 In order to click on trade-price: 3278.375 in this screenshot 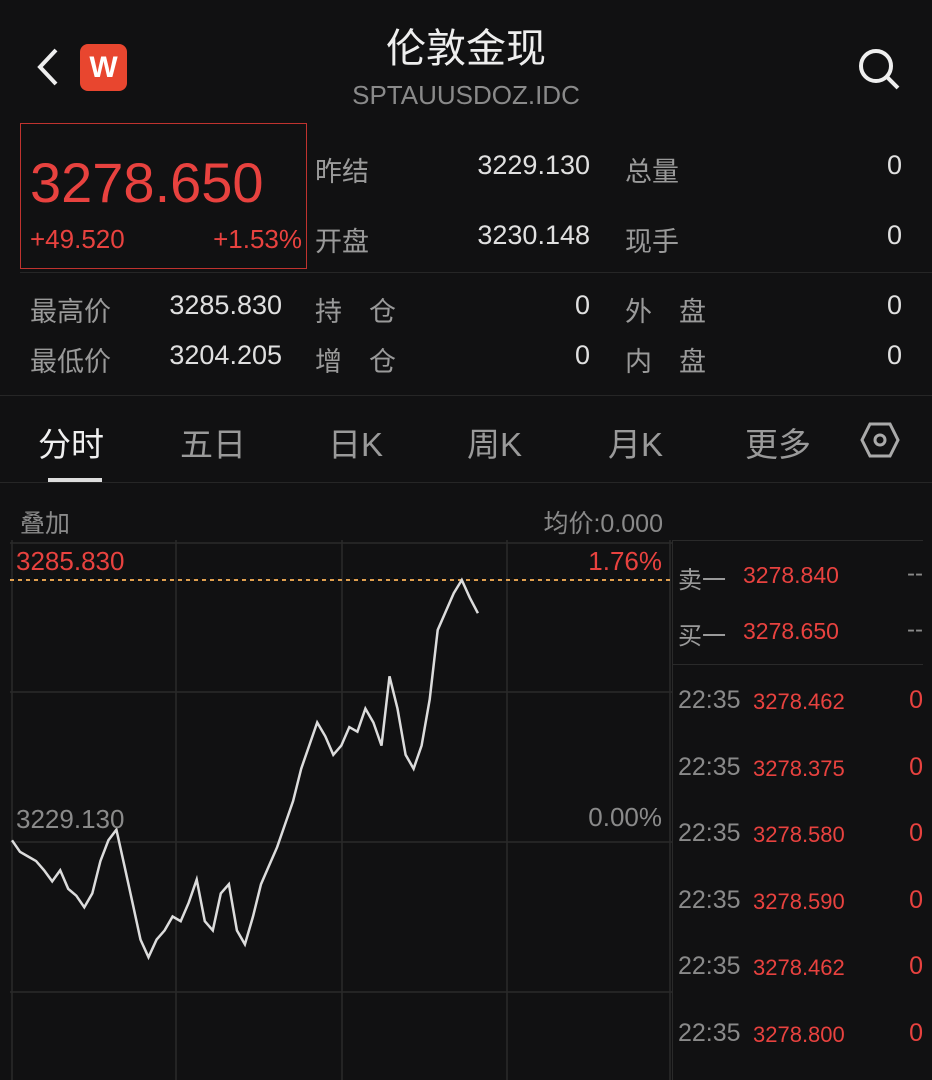, I will do `click(799, 768)`.